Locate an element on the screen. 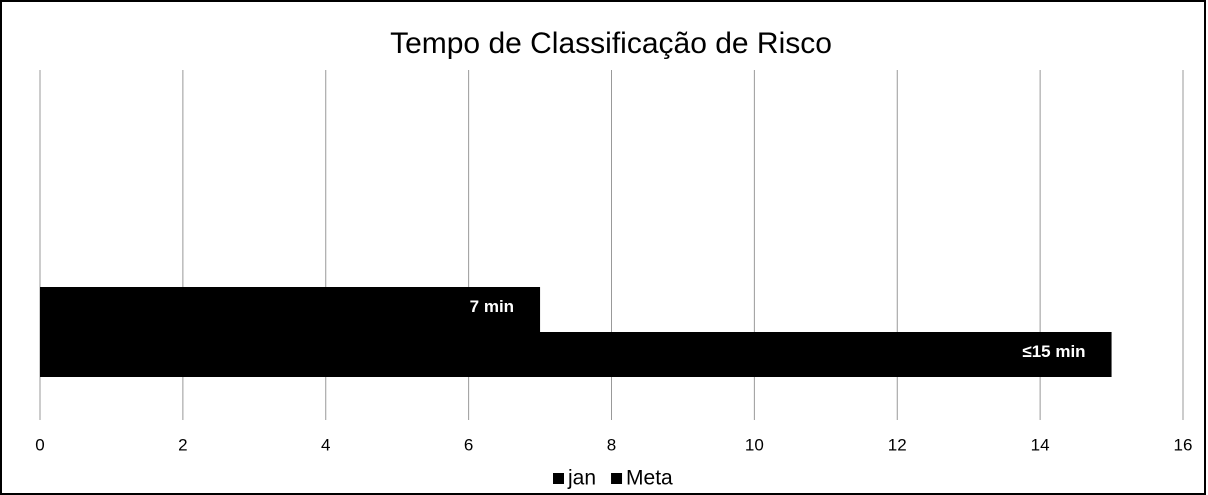 This screenshot has width=1208, height=495. x-tick-label: 4 is located at coordinates (325, 444).